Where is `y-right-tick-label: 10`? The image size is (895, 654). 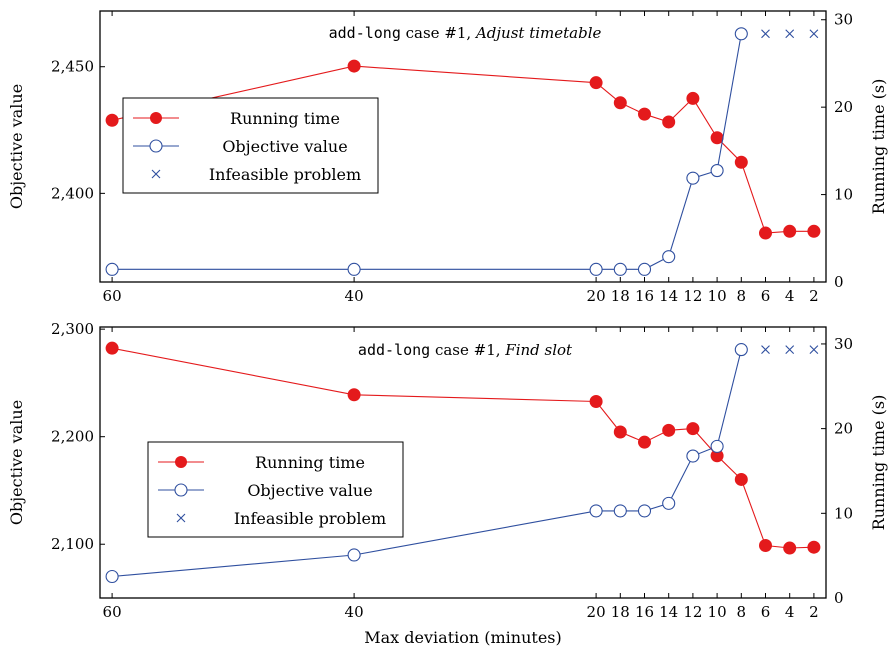 y-right-tick-label: 10 is located at coordinates (843, 513).